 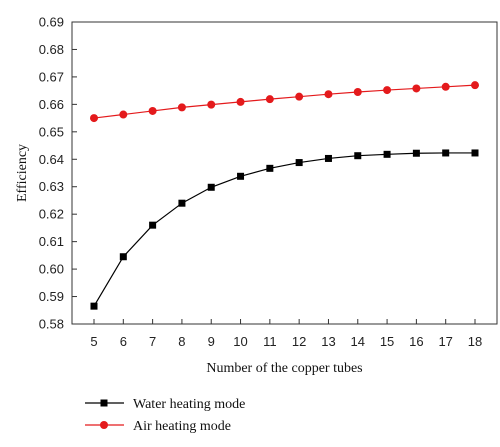 What do you see at coordinates (123, 341) in the screenshot?
I see `x-tick-label: 6` at bounding box center [123, 341].